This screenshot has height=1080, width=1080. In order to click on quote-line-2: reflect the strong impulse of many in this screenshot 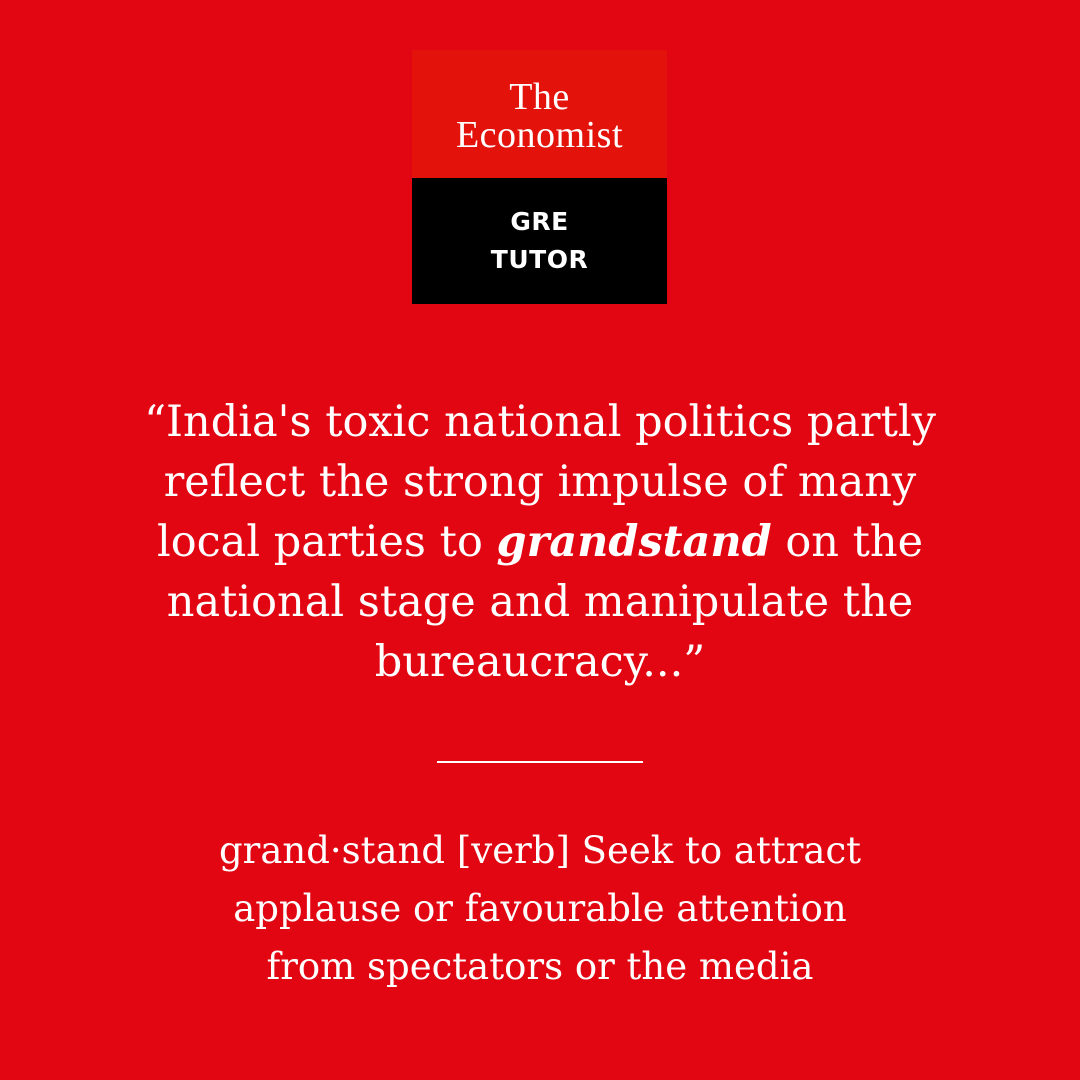, I will do `click(540, 482)`.